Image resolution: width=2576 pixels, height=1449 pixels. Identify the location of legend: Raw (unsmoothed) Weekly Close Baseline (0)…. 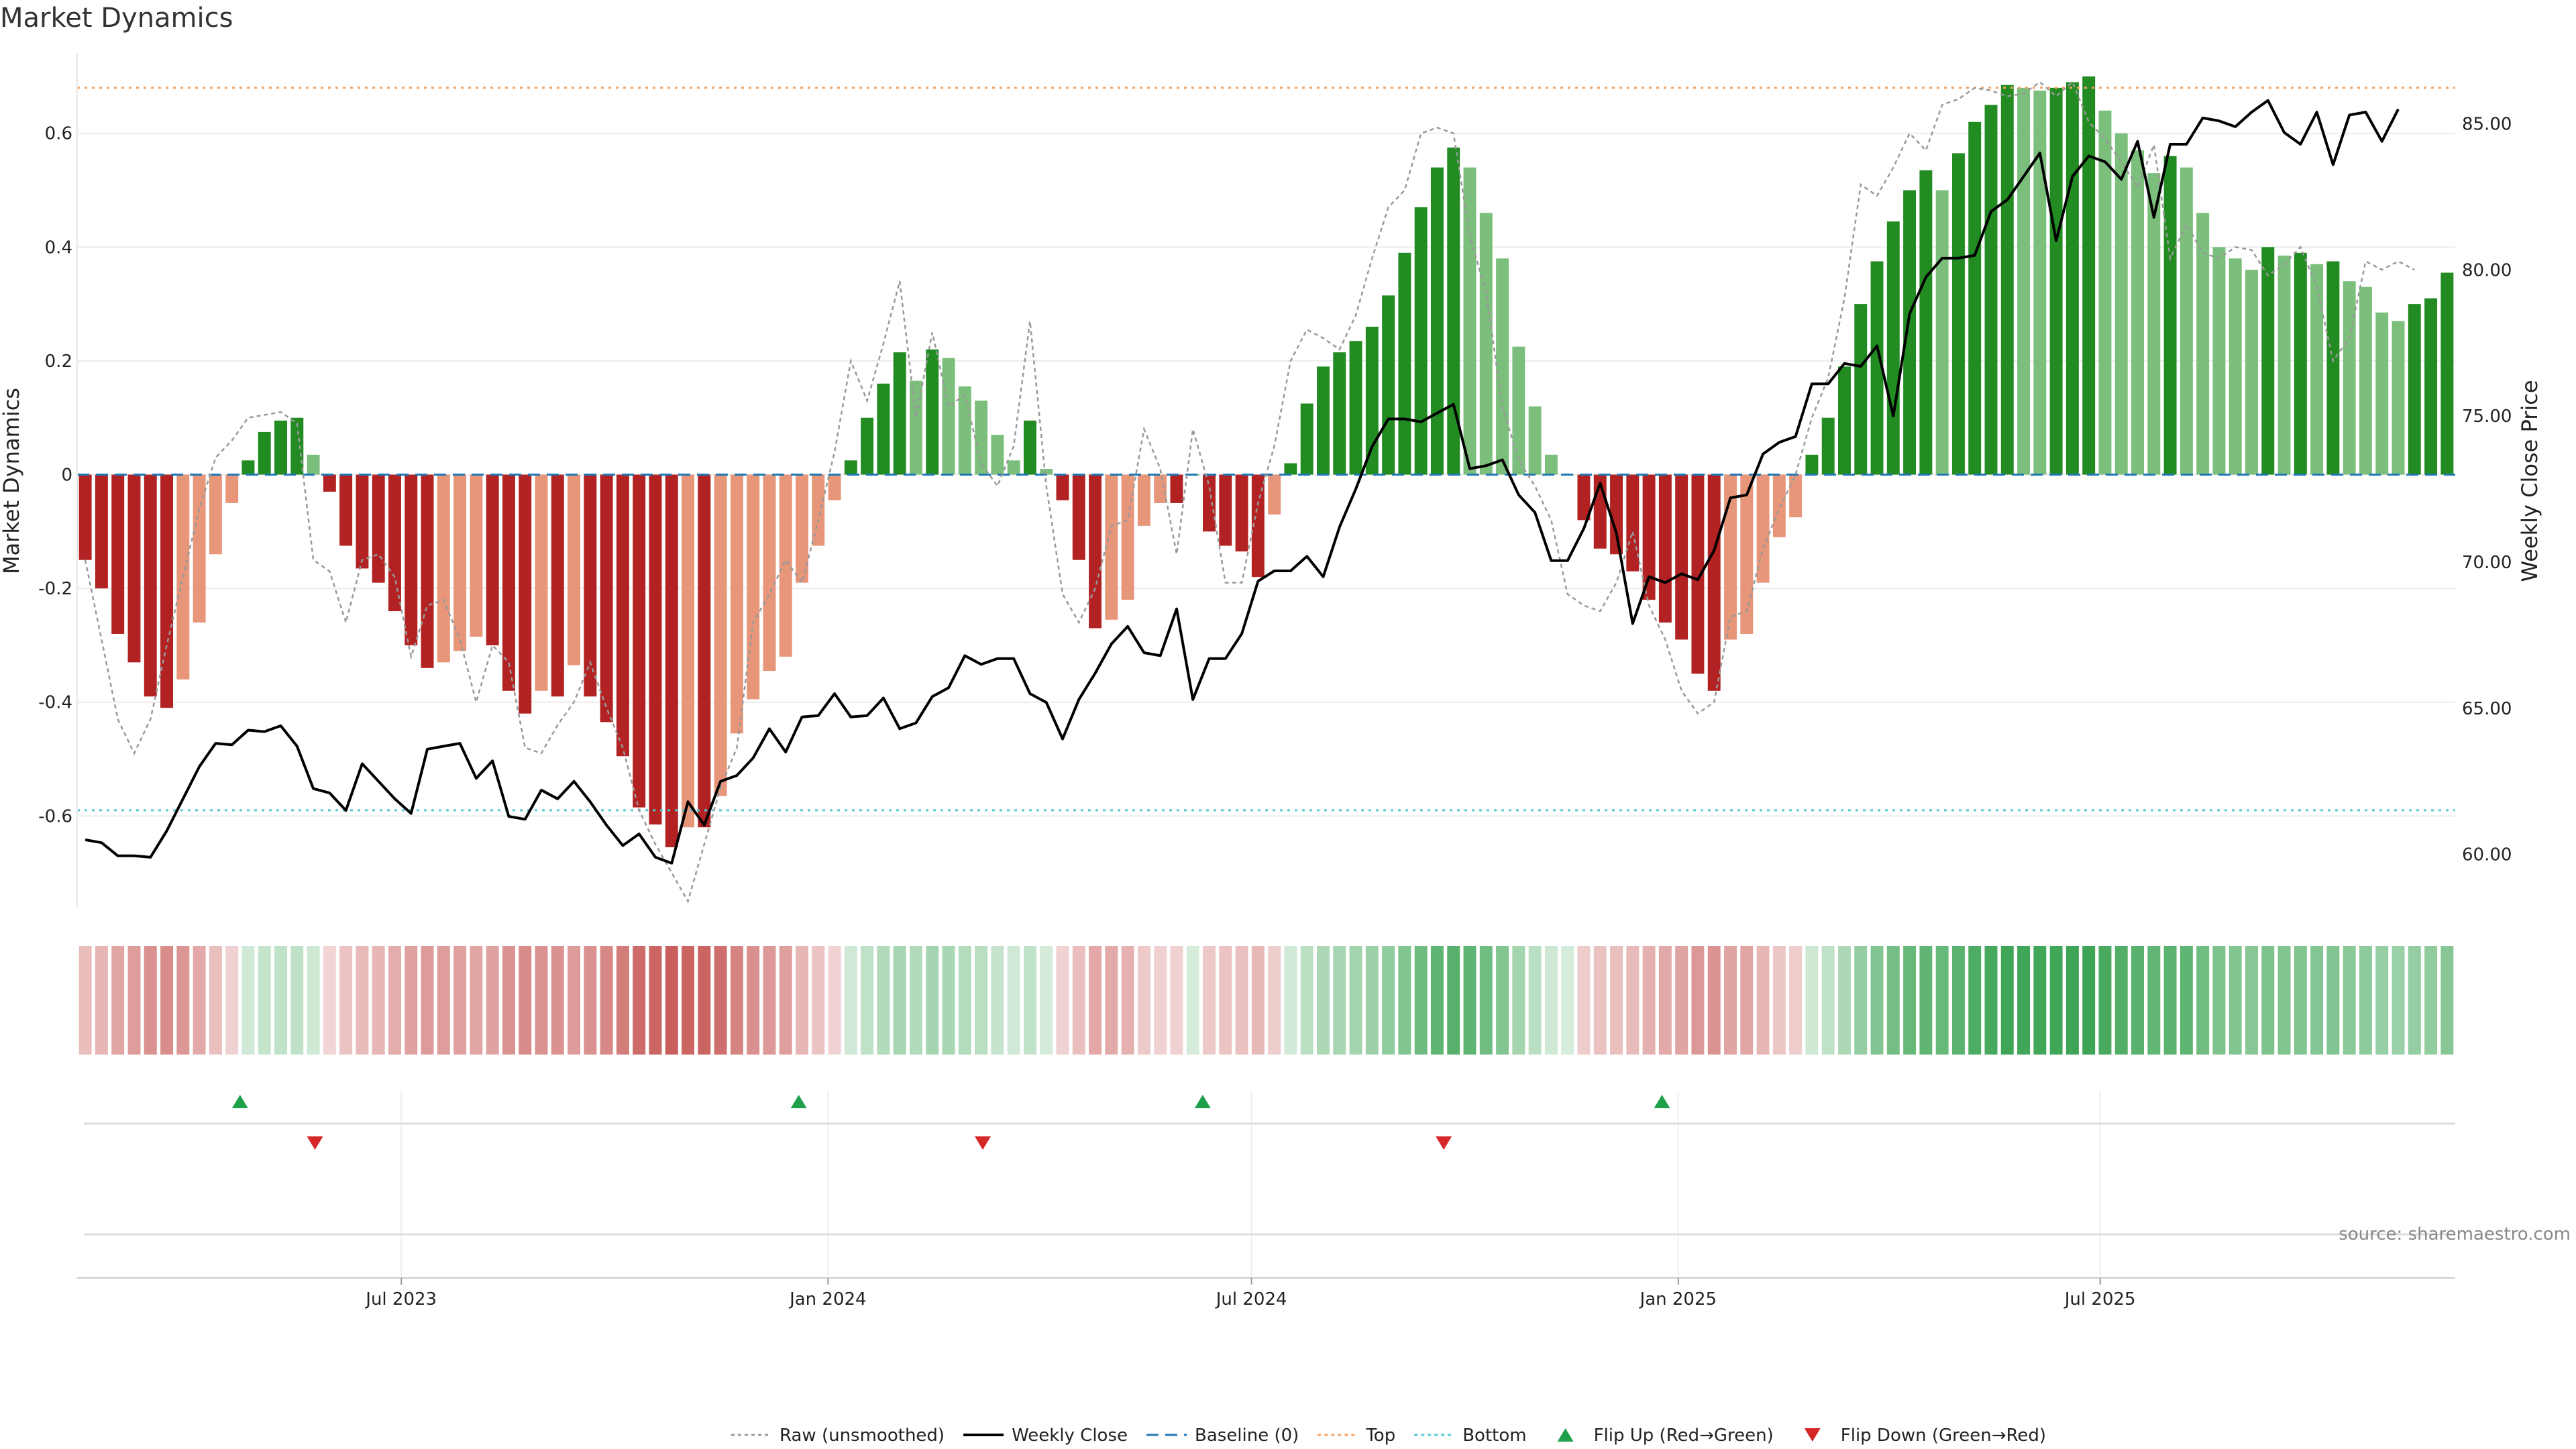
(1388, 1436).